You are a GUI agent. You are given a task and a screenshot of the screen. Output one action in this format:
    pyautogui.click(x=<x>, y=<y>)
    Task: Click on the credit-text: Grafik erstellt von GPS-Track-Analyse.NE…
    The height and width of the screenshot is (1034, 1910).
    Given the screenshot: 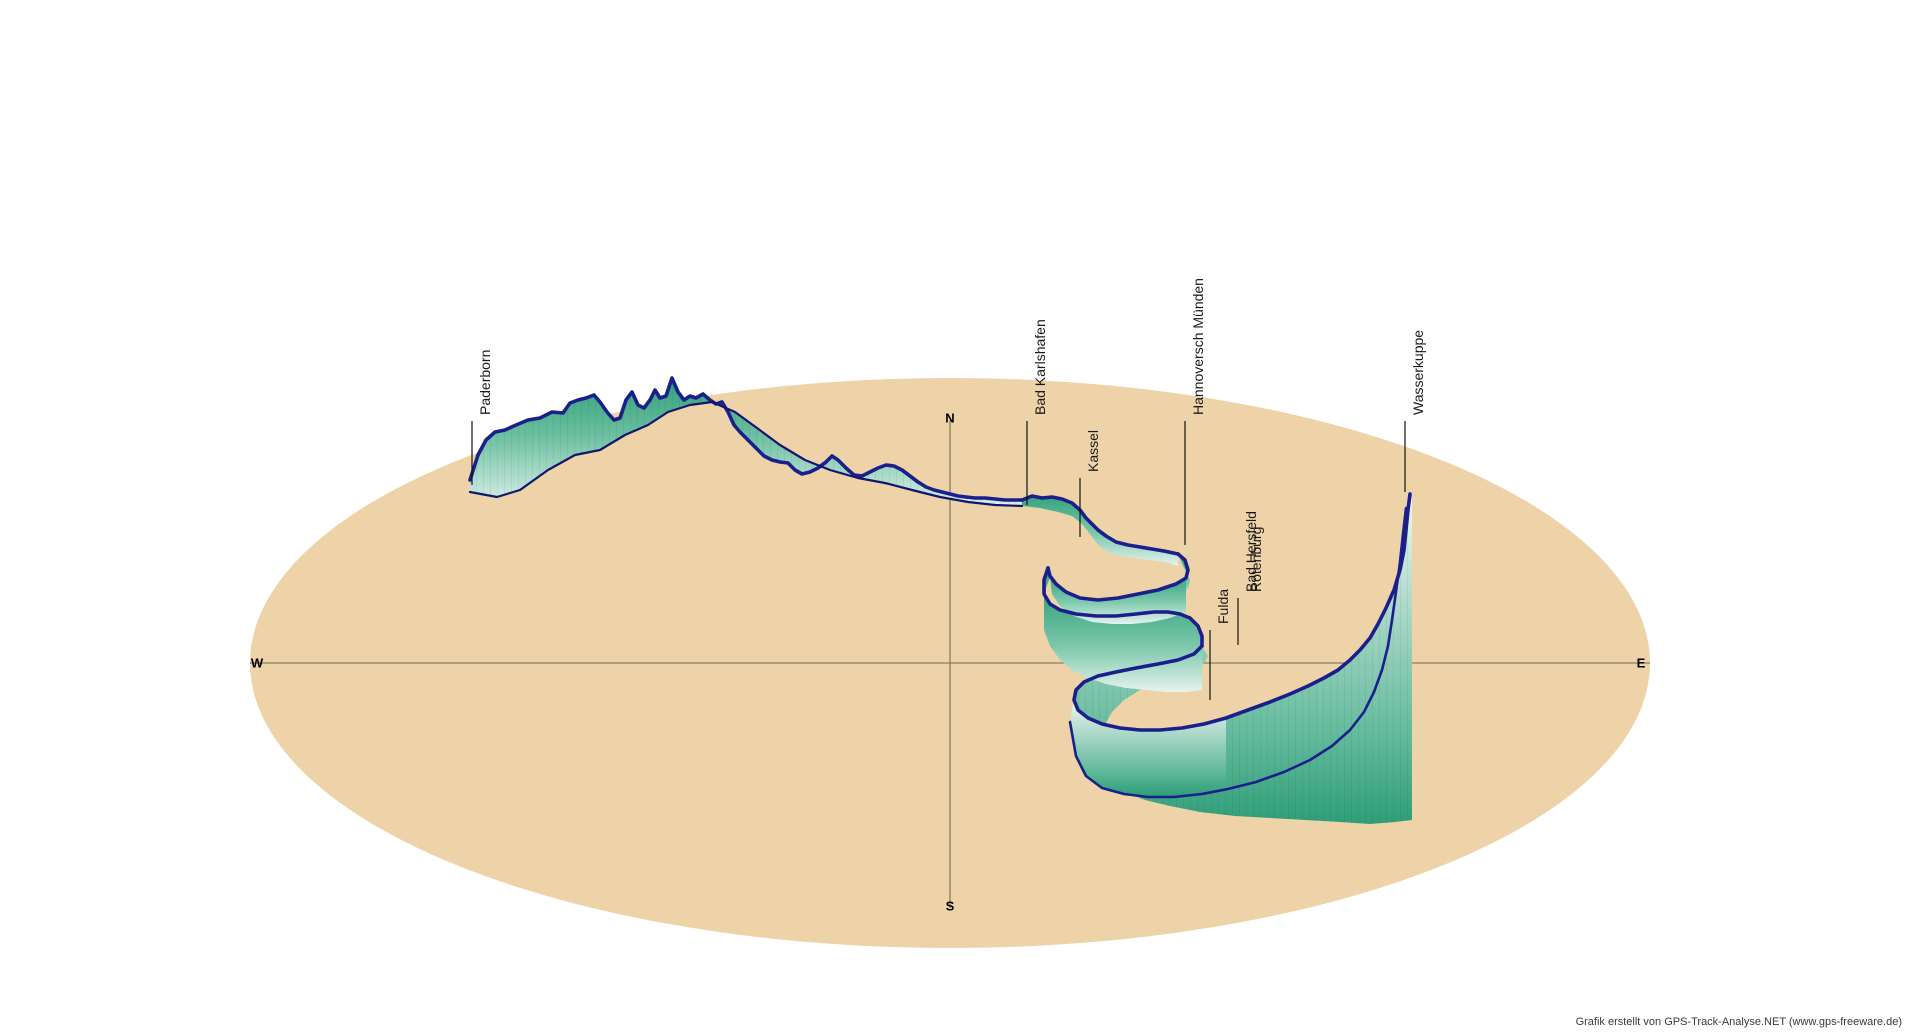 What is the action you would take?
    pyautogui.click(x=1738, y=1022)
    